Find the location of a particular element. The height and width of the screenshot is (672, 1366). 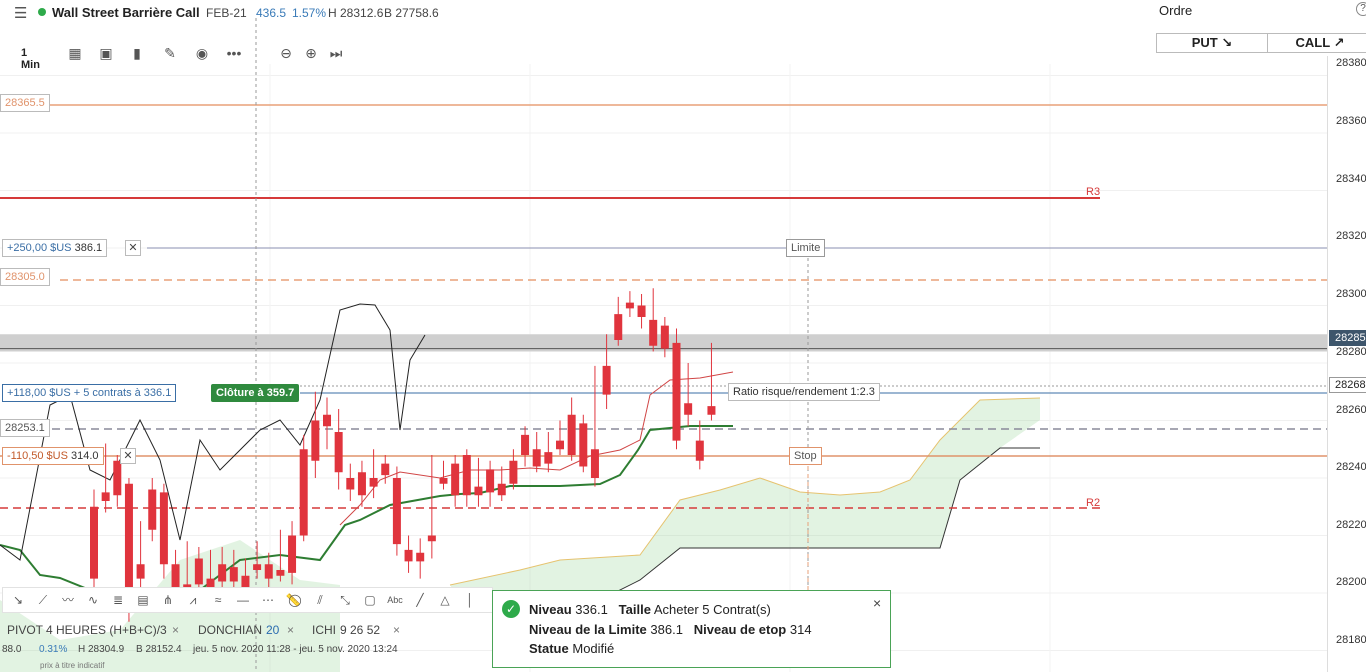

axis-tick: 28180 is located at coordinates (1351, 640).